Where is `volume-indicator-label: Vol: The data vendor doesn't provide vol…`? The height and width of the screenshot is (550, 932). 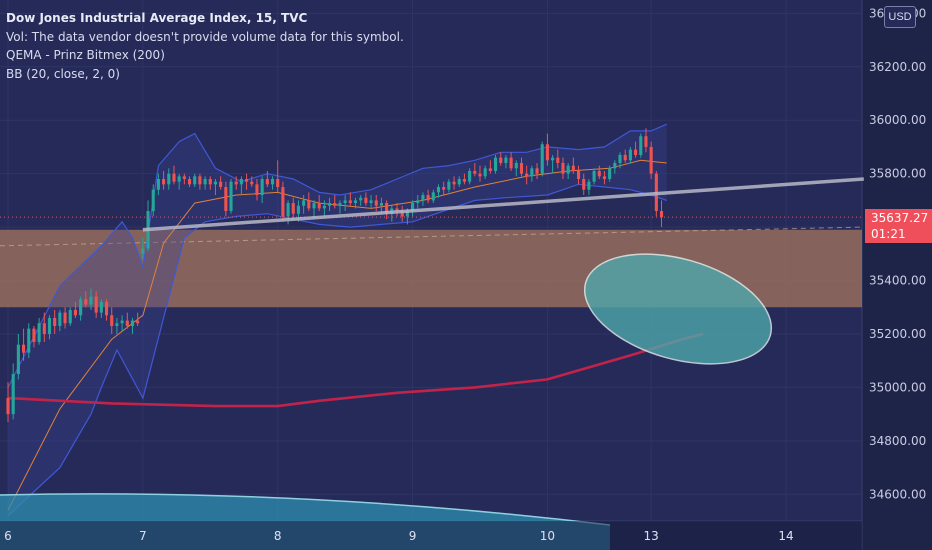
volume-indicator-label: Vol: The data vendor doesn't provide vol… is located at coordinates (205, 36).